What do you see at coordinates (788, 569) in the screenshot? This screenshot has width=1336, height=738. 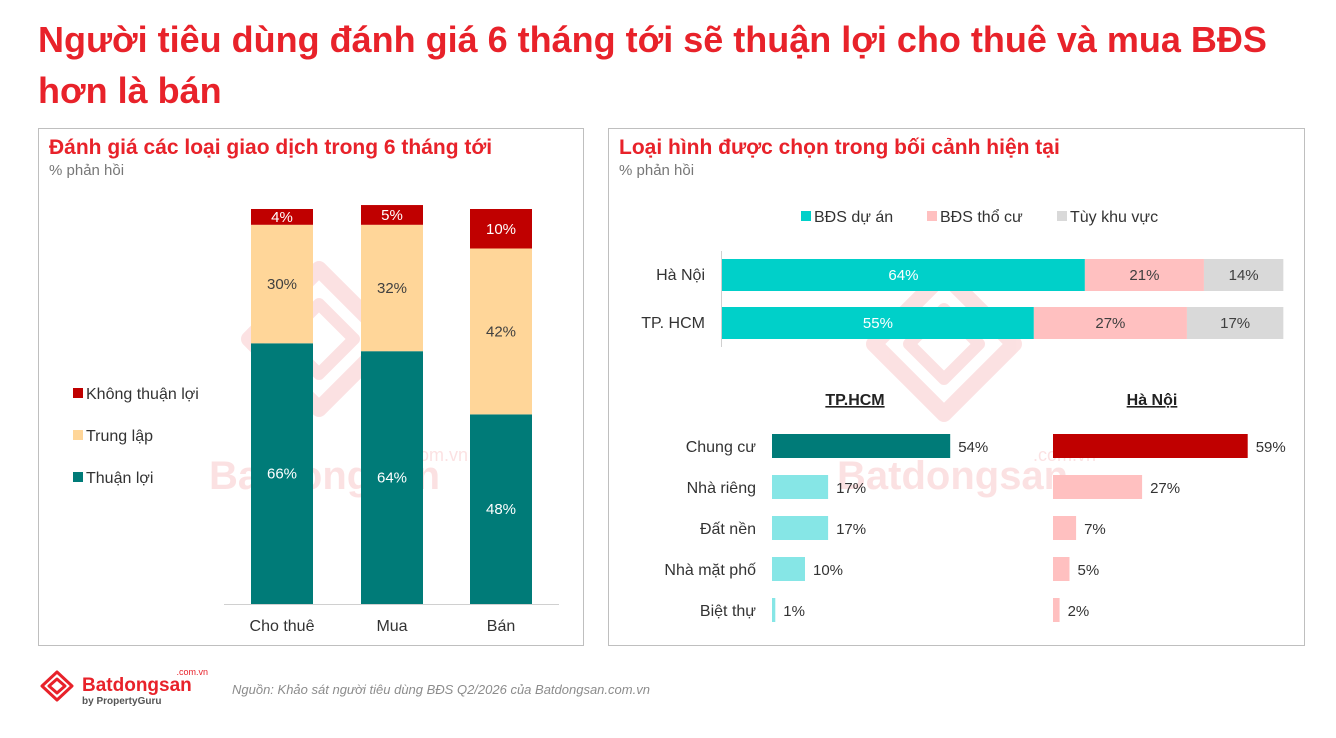 I see `bar-tp-hcm-nha-mat-pho` at bounding box center [788, 569].